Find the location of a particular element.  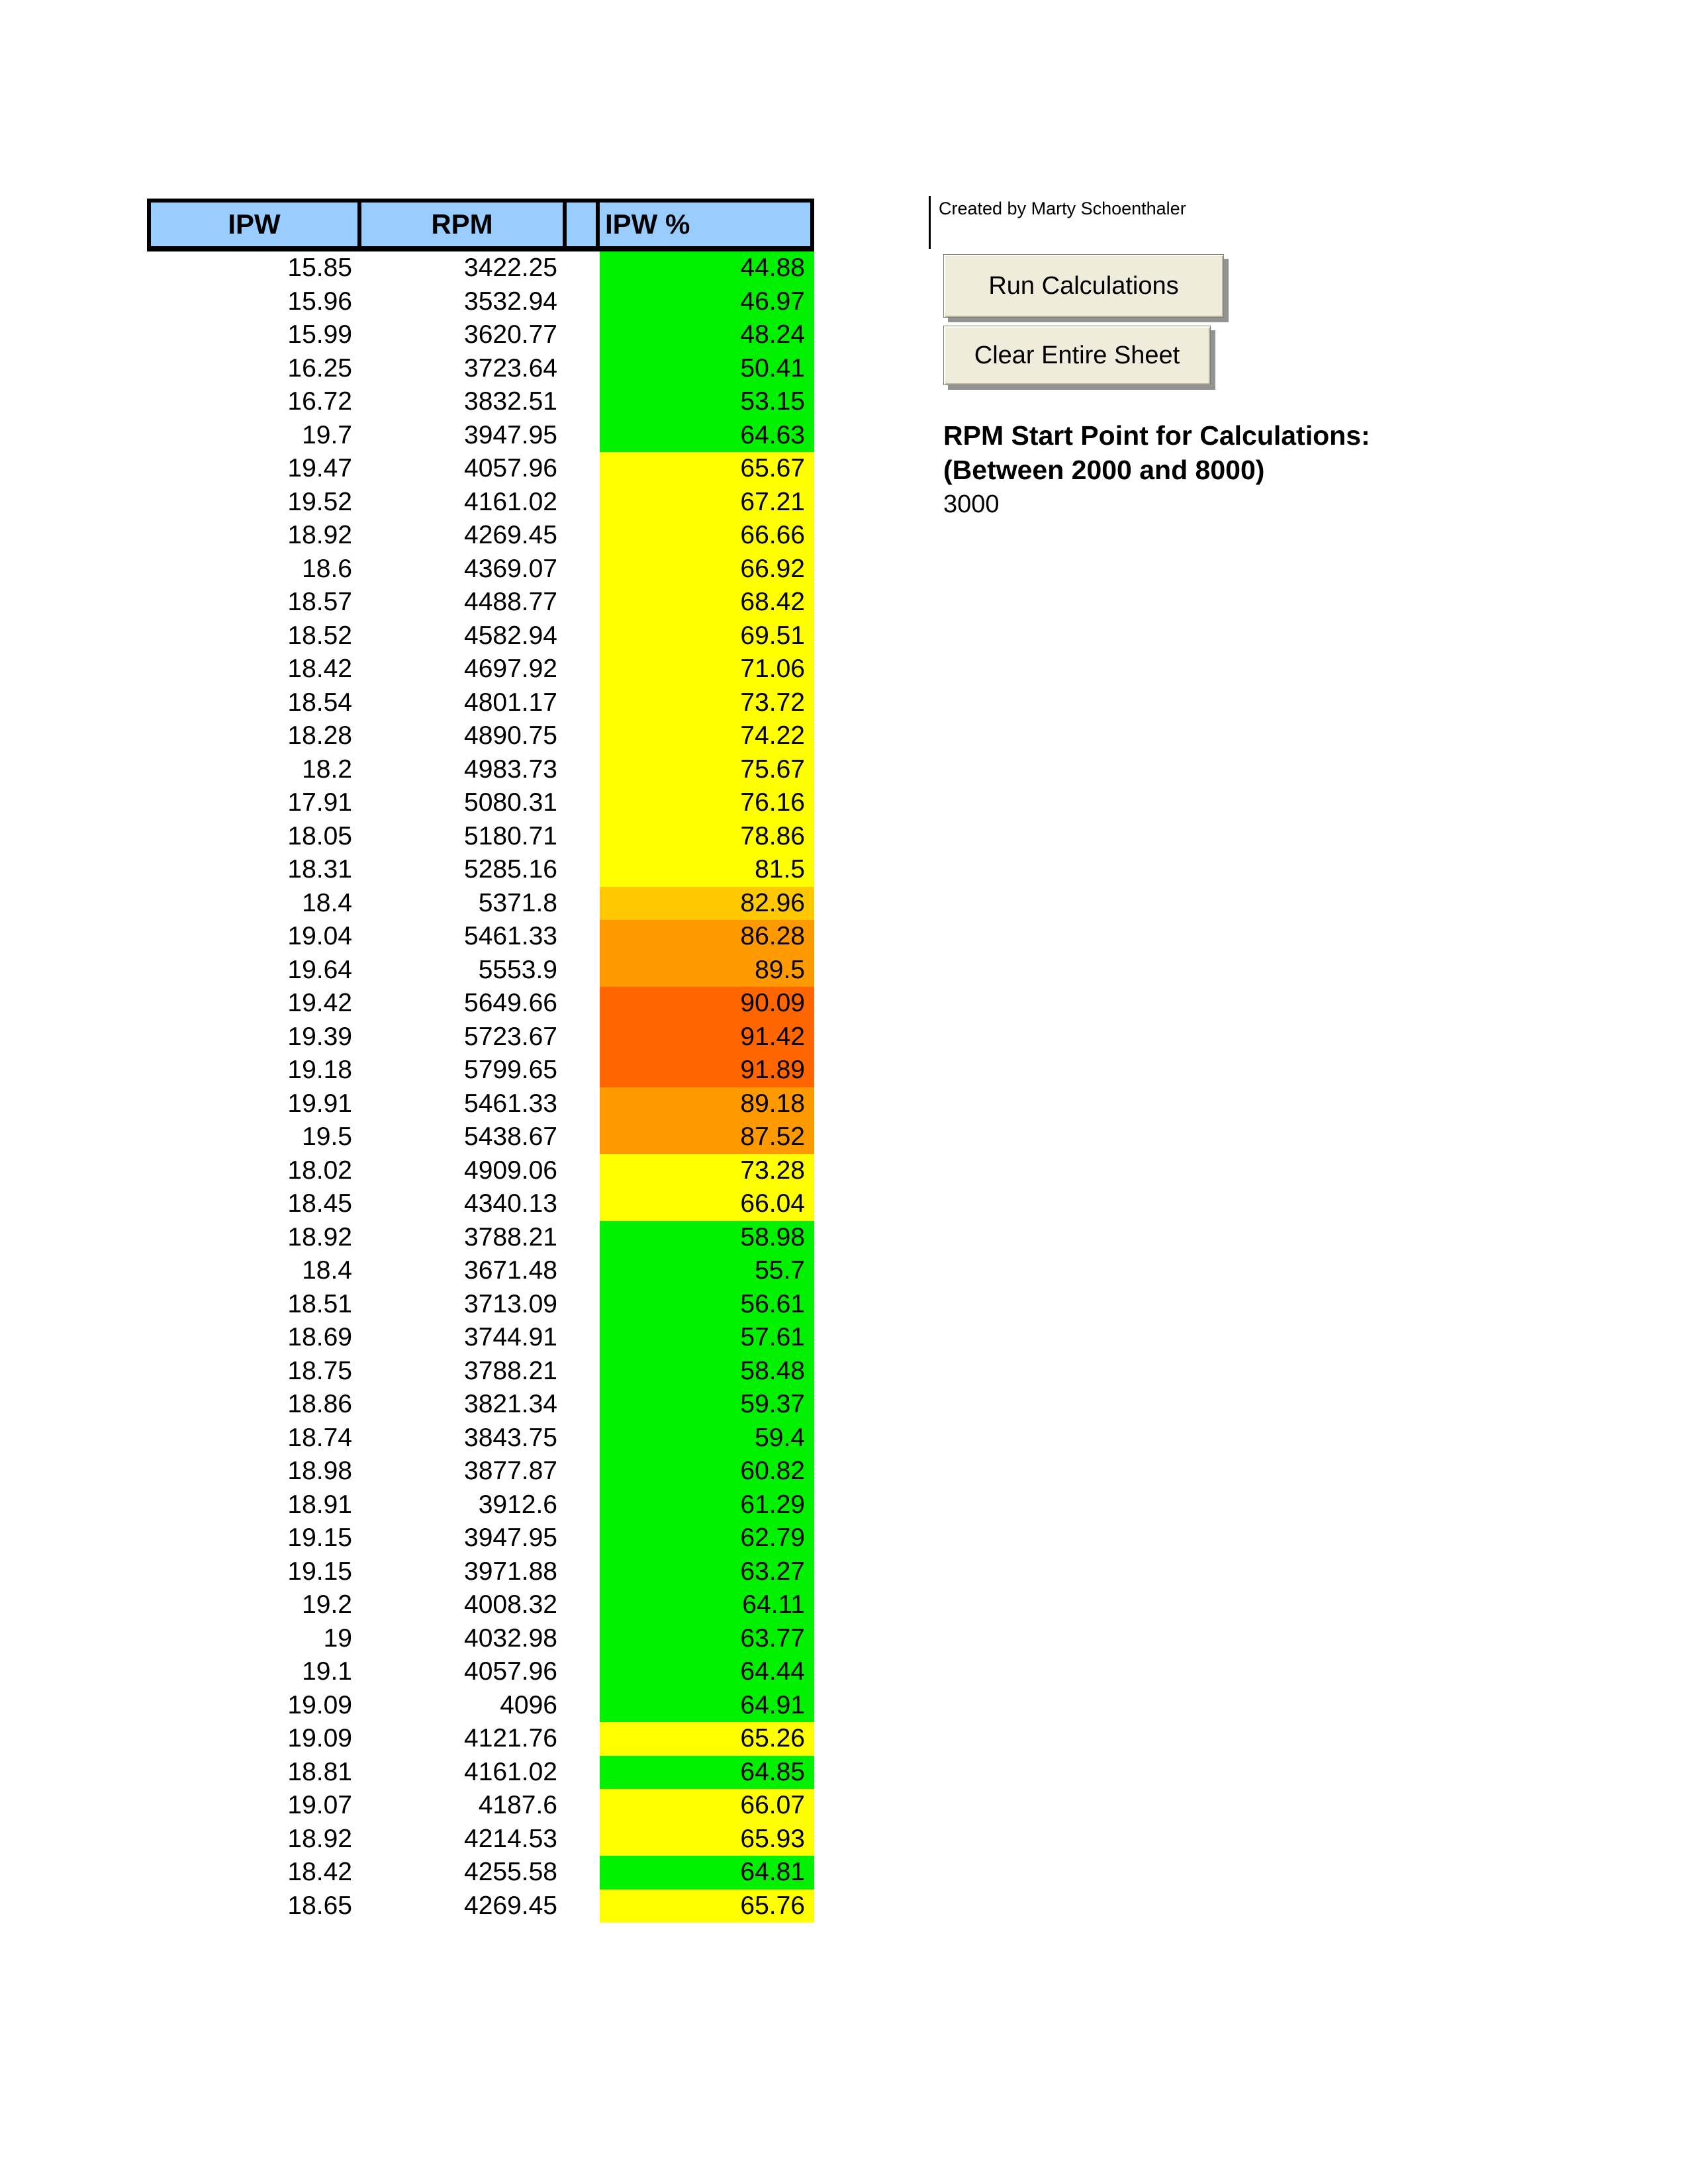

ipw-pct-cell: 53.15 is located at coordinates (707, 402).